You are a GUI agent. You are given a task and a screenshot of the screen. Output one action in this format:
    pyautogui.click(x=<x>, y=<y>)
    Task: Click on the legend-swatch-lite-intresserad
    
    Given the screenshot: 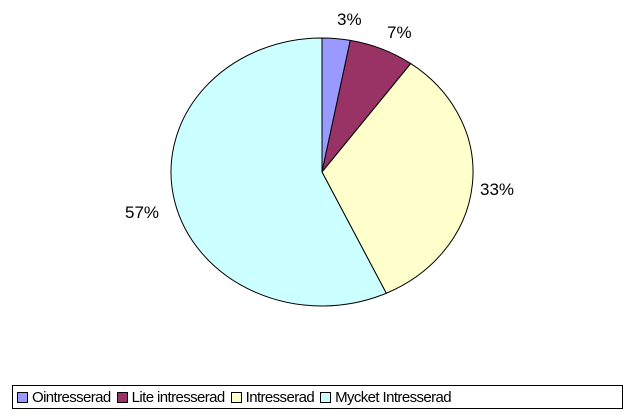 What is the action you would take?
    pyautogui.click(x=122, y=397)
    